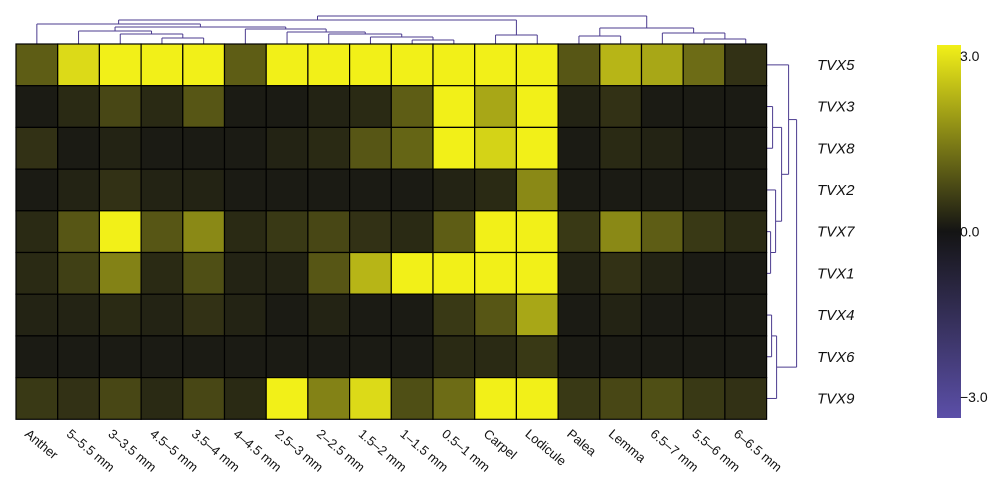  I want to click on colorbar-tick-label: 0.0, so click(970, 232).